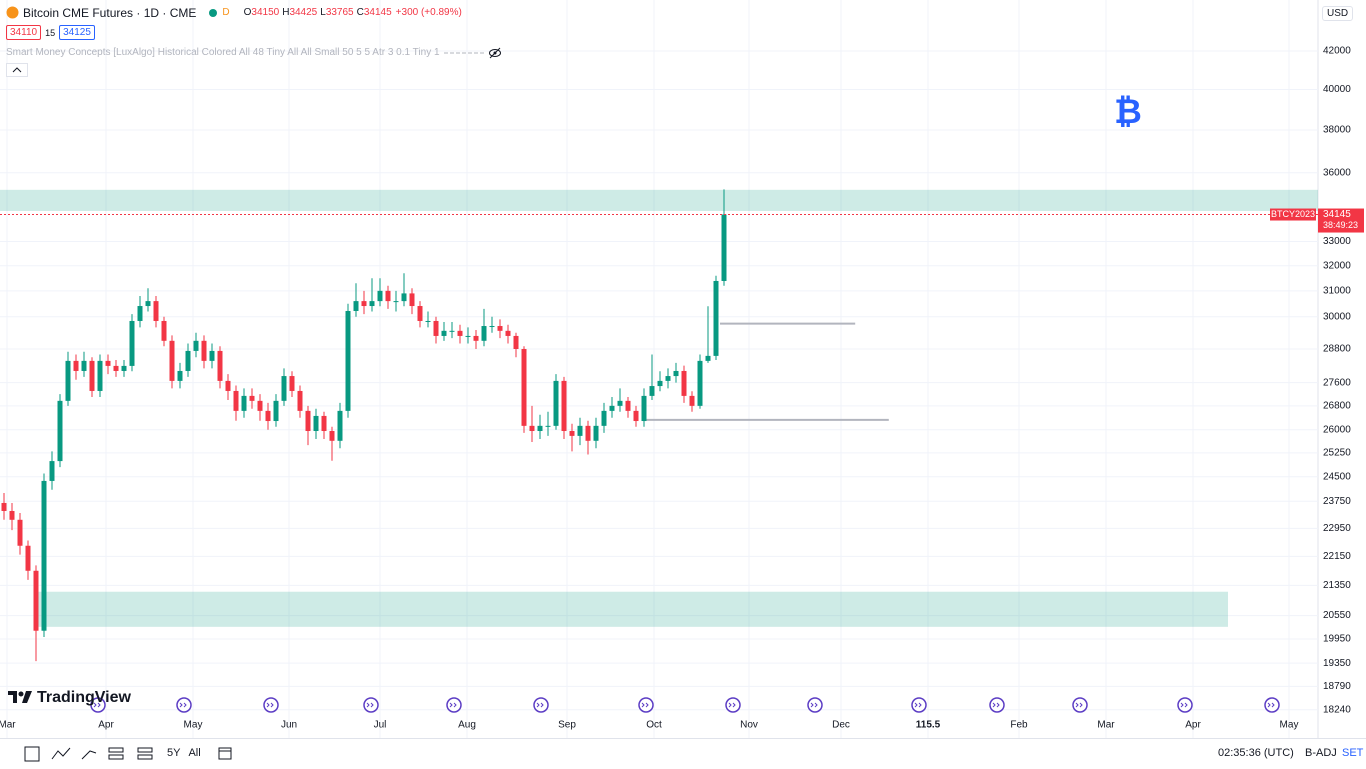  Describe the element at coordinates (1337, 172) in the screenshot. I see `y-tick-label: 36000` at that location.